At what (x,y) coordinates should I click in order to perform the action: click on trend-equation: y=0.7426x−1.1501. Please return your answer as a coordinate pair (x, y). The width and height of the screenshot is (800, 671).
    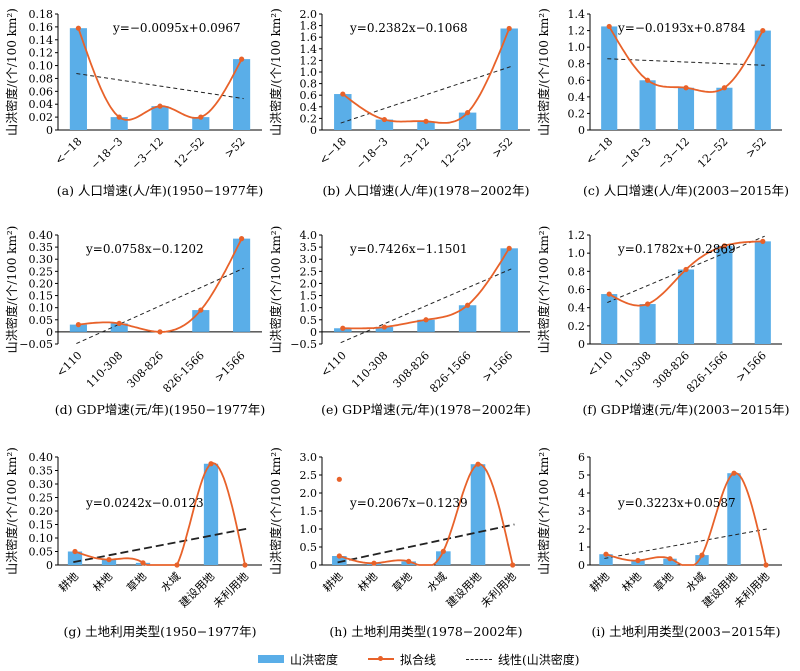
    Looking at the image, I should click on (408, 249).